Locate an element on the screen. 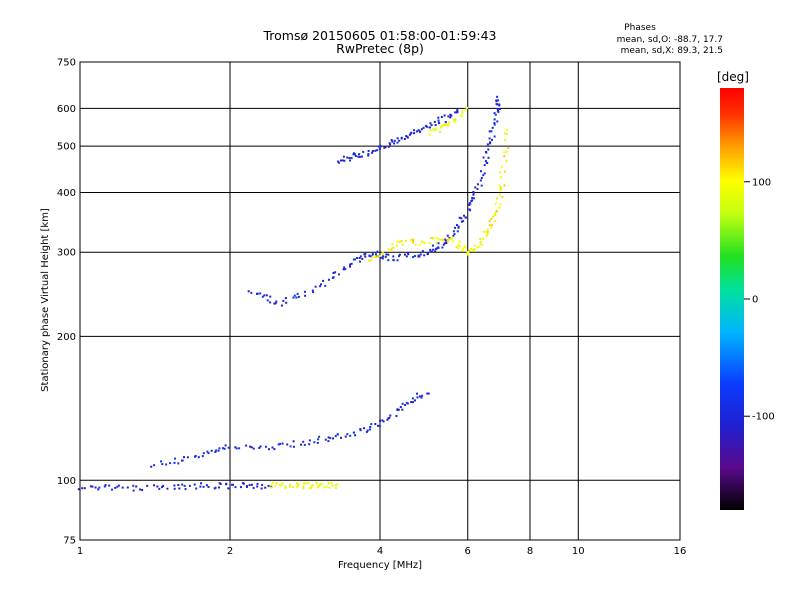 Image resolution: width=800 pixels, height=600 pixels. y-tick-label: 750 is located at coordinates (66, 63).